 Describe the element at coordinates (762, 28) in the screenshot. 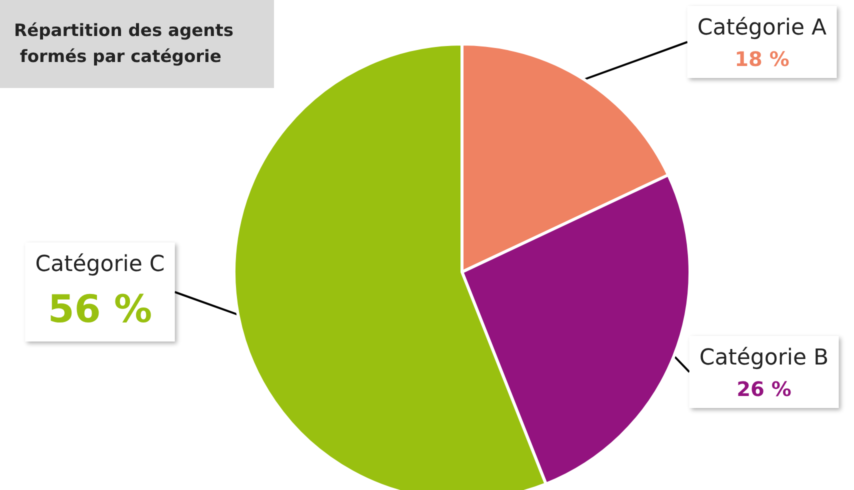

I see `slice-label: Catégorie A` at that location.